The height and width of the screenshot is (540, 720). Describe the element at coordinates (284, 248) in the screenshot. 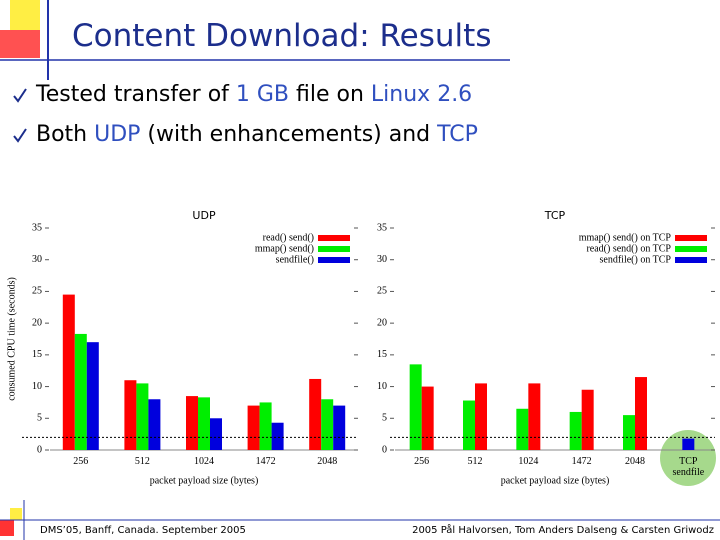

I see `legend-label: mmap() send()` at that location.